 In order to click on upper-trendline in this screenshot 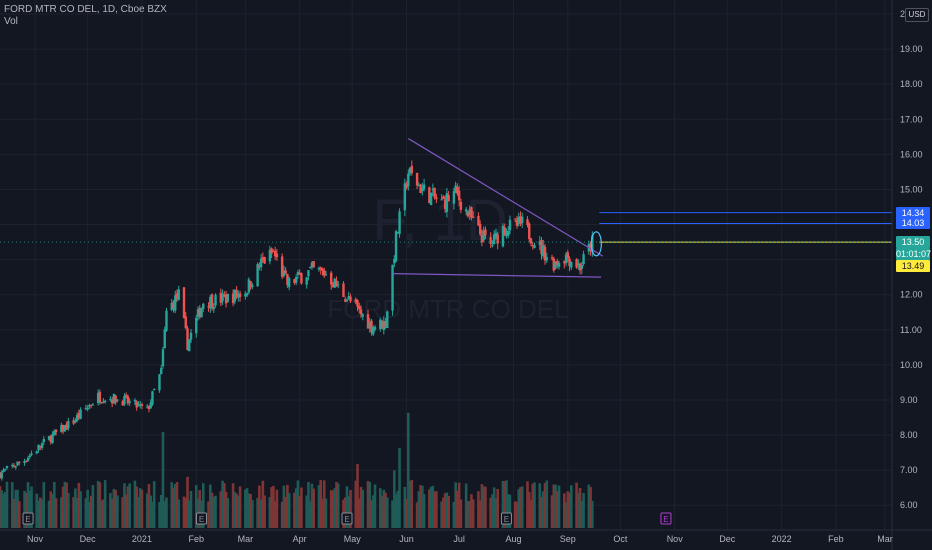, I will do `click(506, 197)`.